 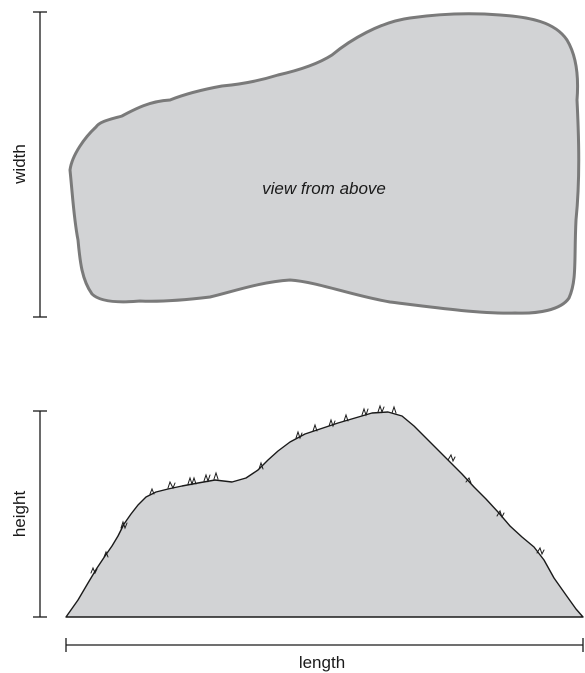 I want to click on height-dimension, so click(x=40, y=514).